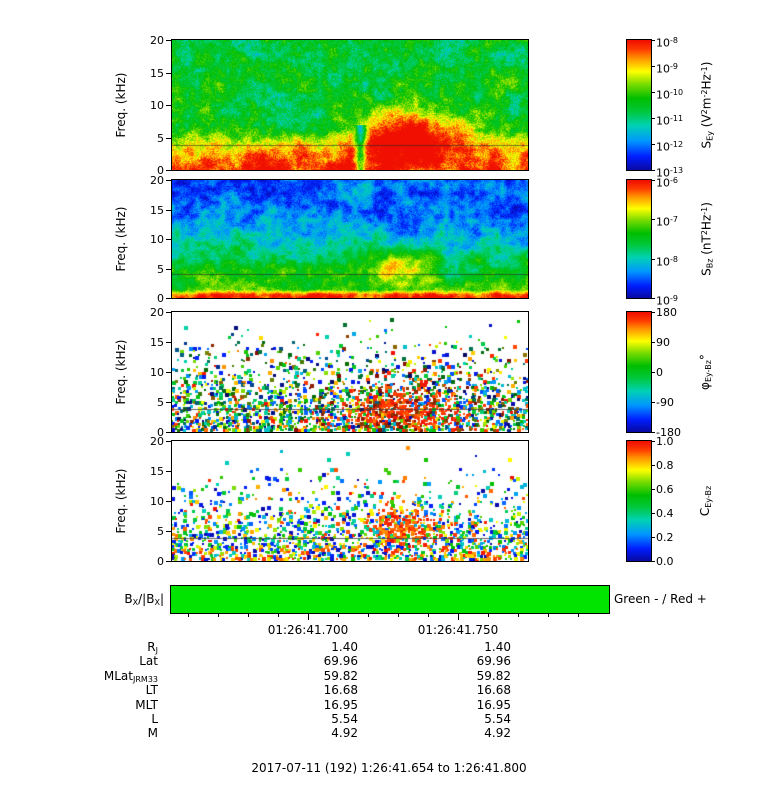 Image resolution: width=758 pixels, height=796 pixels. What do you see at coordinates (340, 690) in the screenshot?
I see `ephemeris-value: 16.68` at bounding box center [340, 690].